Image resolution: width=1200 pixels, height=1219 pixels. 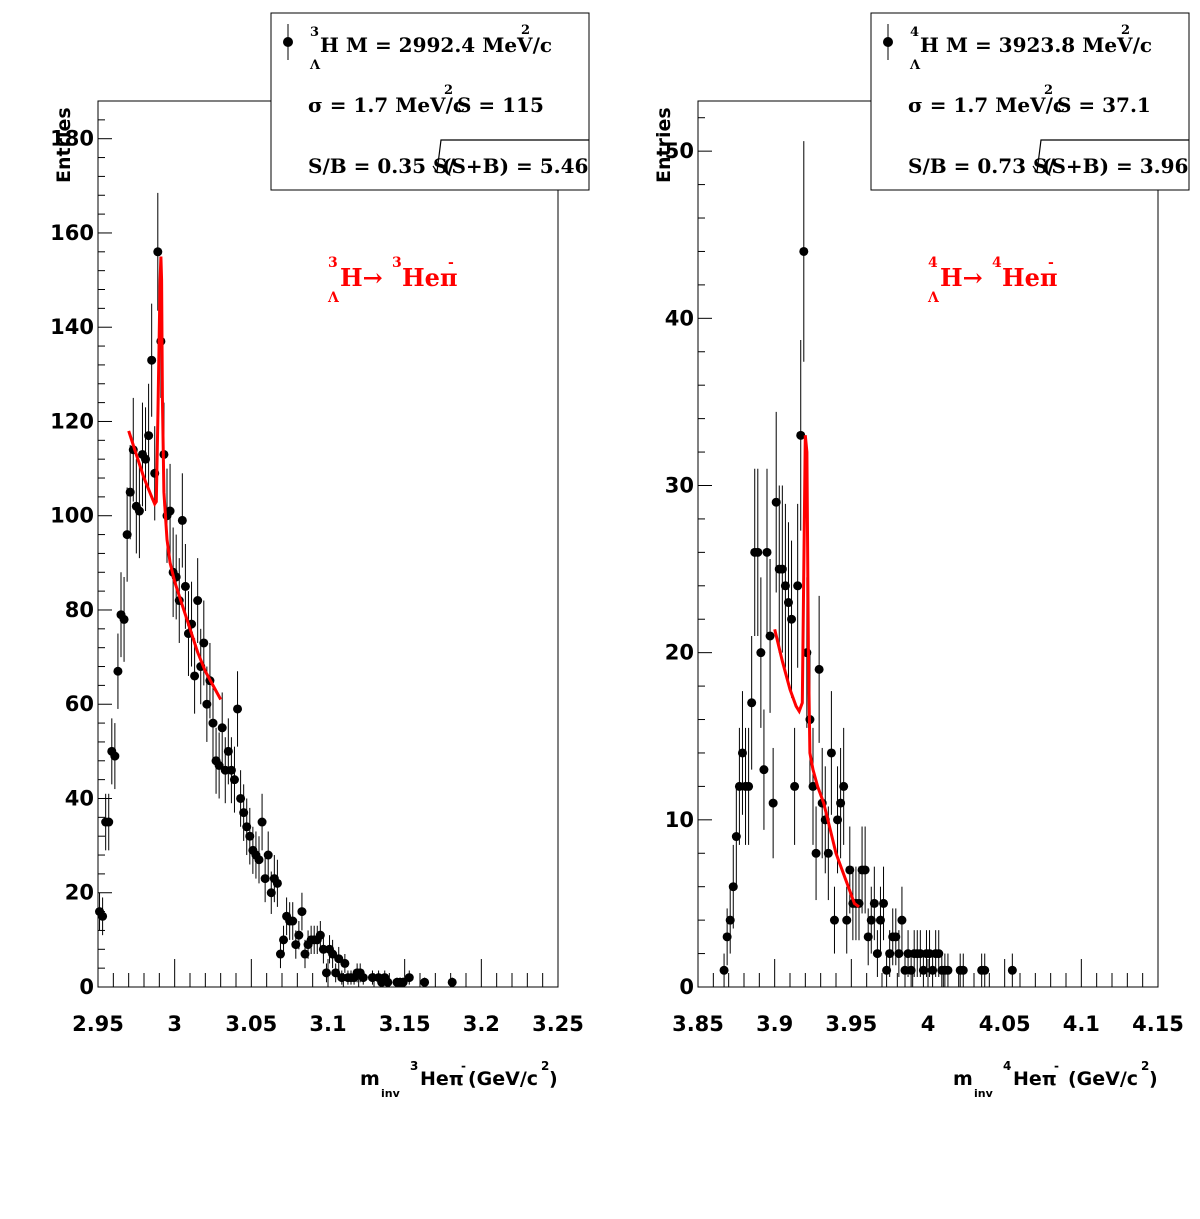 What do you see at coordinates (72, 421) in the screenshot?
I see `y-tick-label: 120` at bounding box center [72, 421].